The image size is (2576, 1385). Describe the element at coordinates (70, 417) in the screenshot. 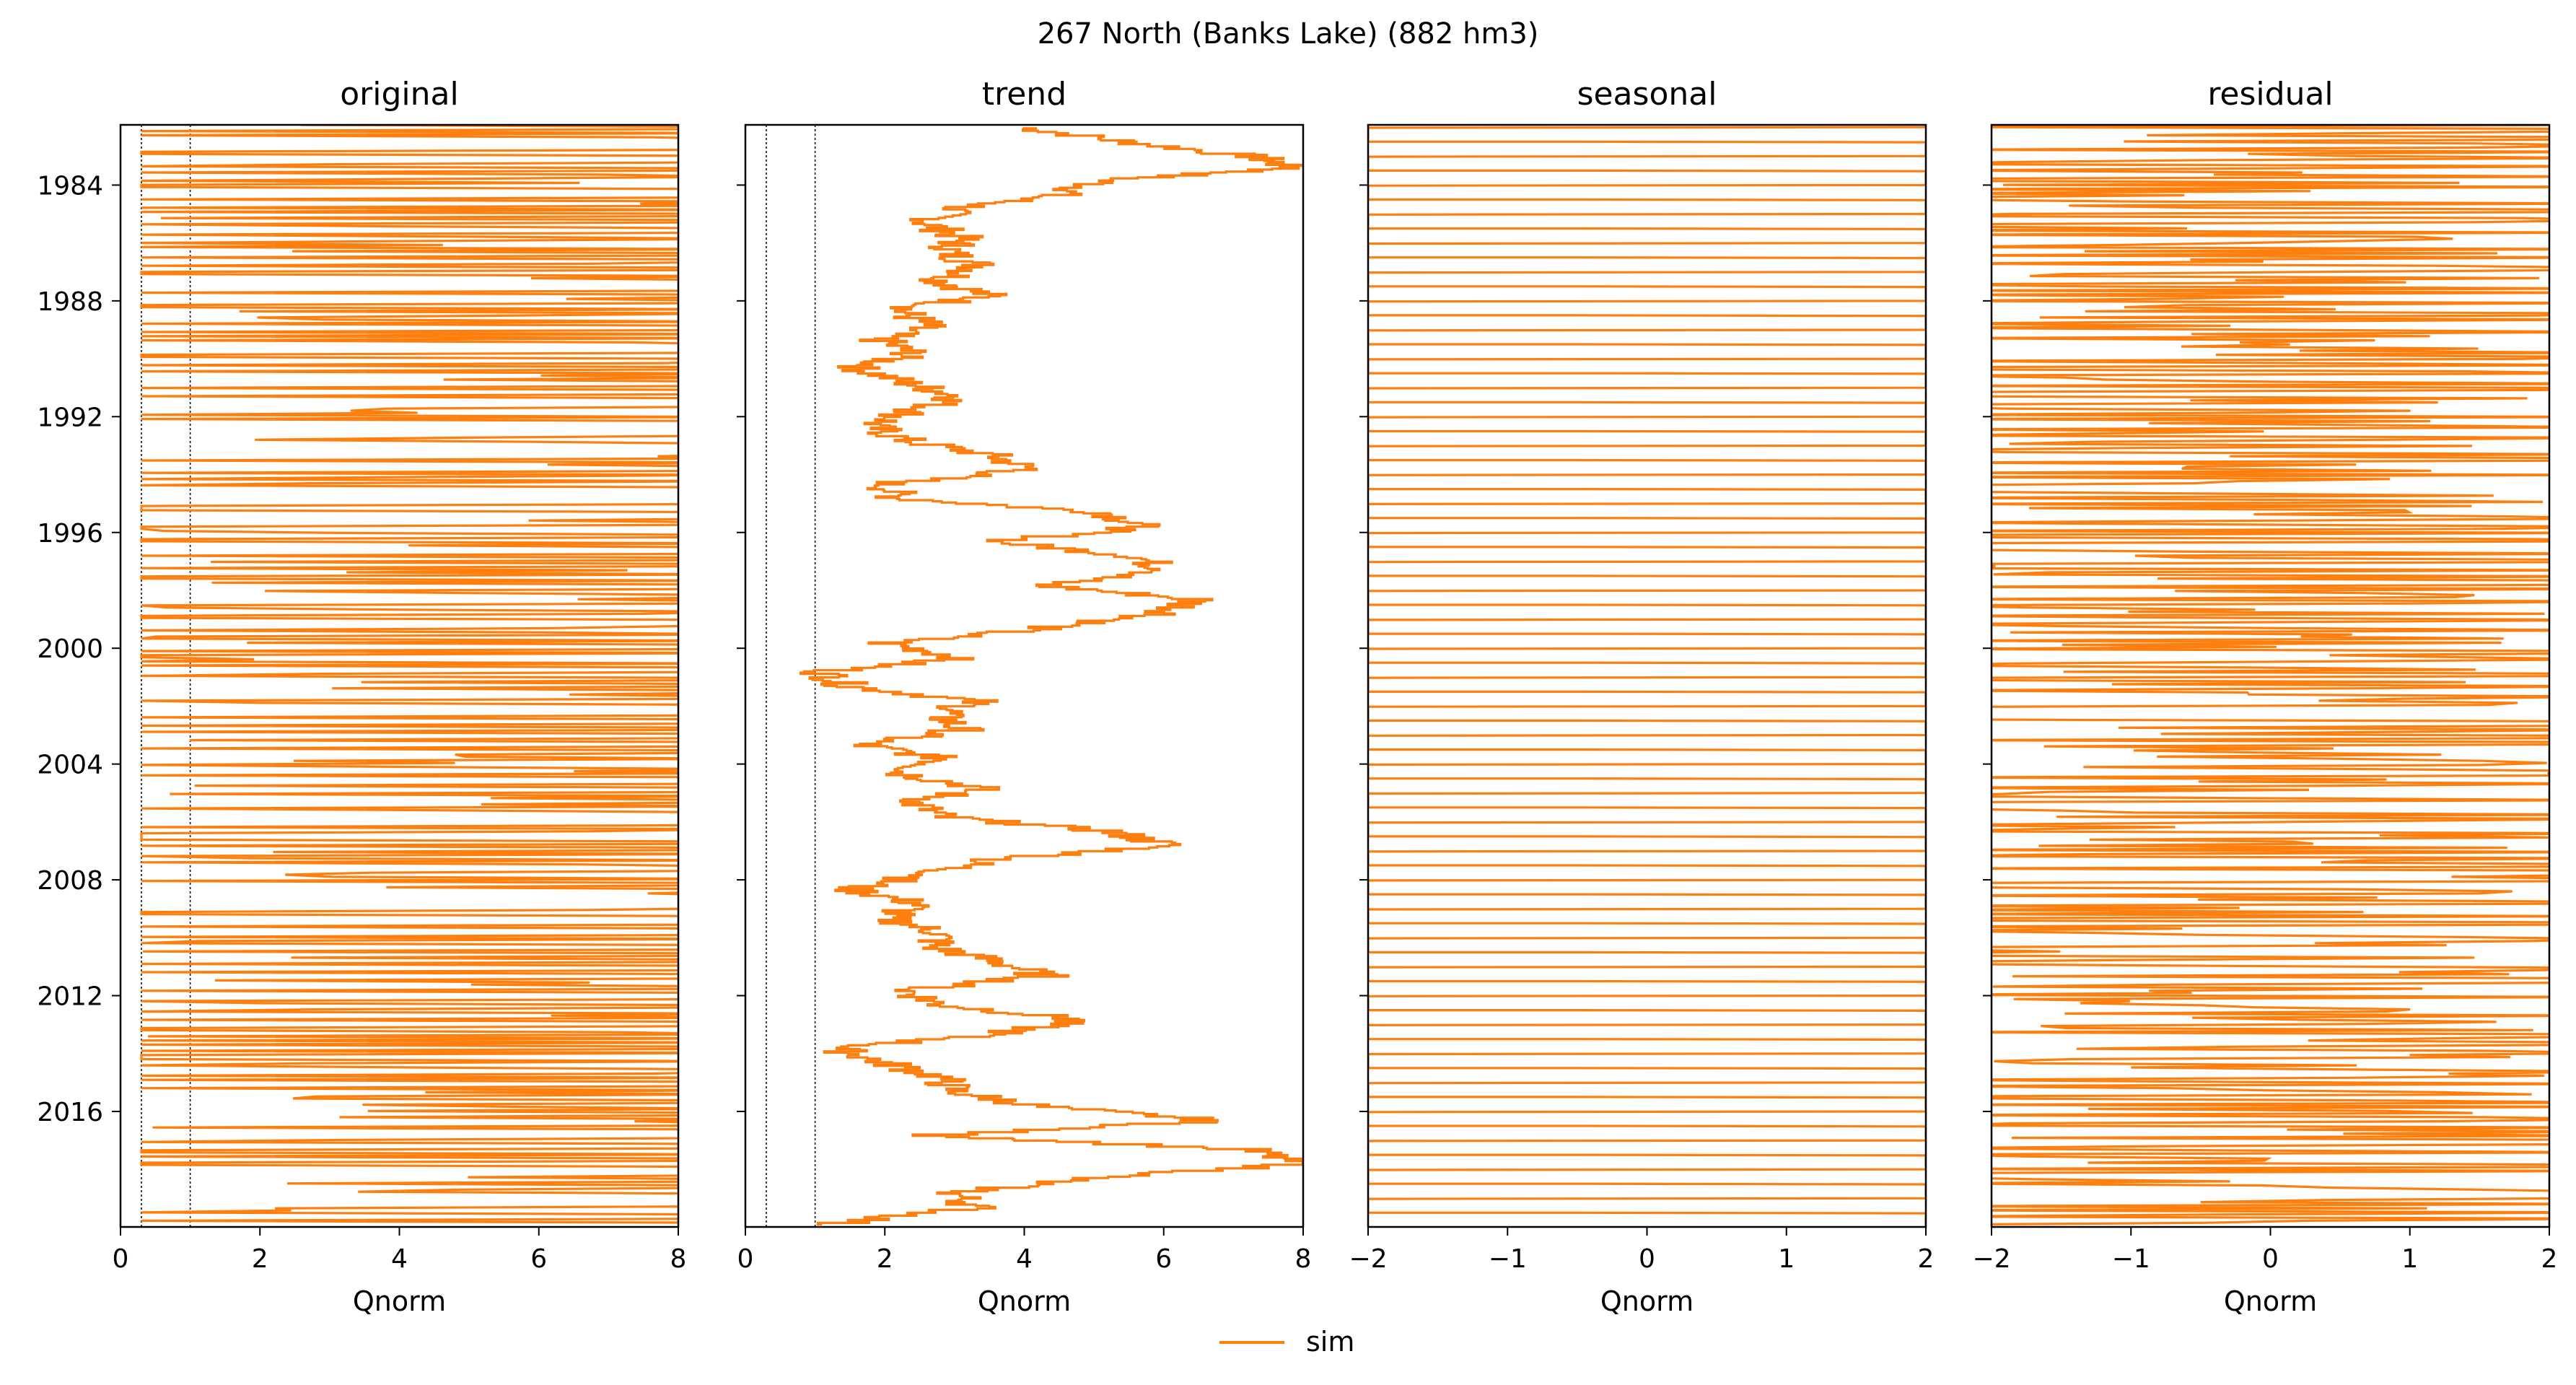

I see `y-tick-label: 1992` at that location.